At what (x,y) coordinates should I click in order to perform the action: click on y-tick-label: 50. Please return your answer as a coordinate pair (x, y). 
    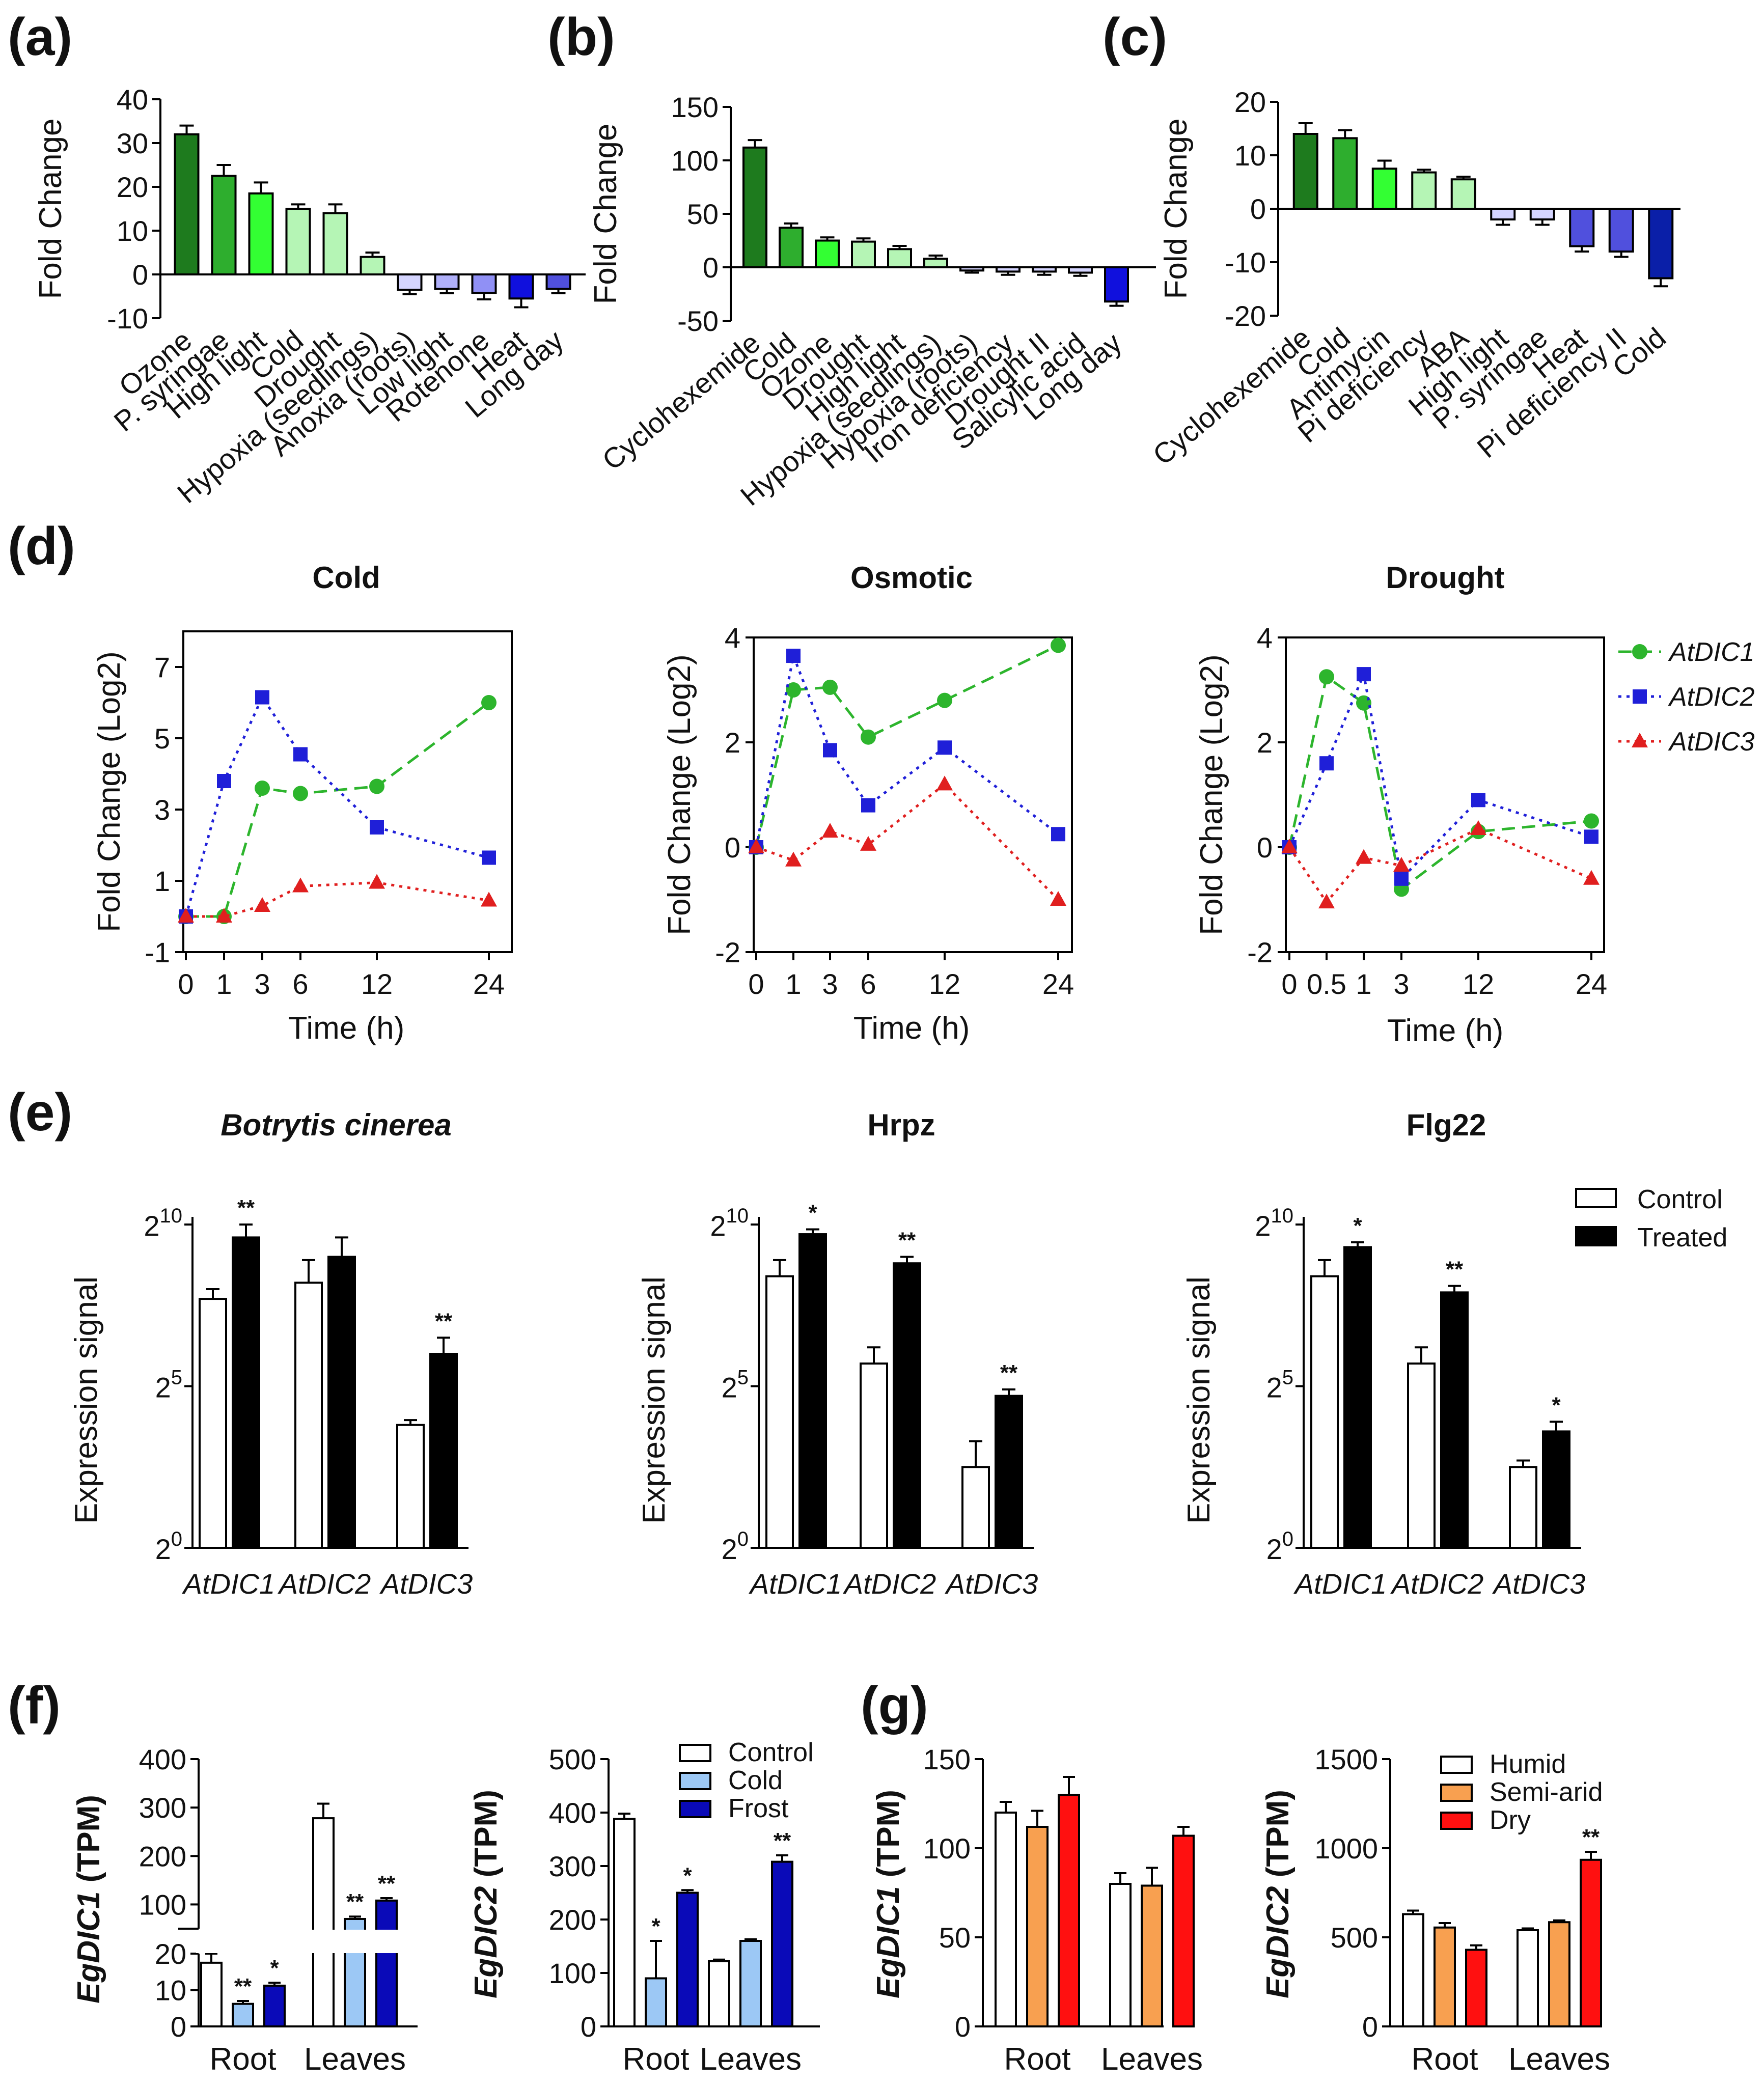
    Looking at the image, I should click on (703, 214).